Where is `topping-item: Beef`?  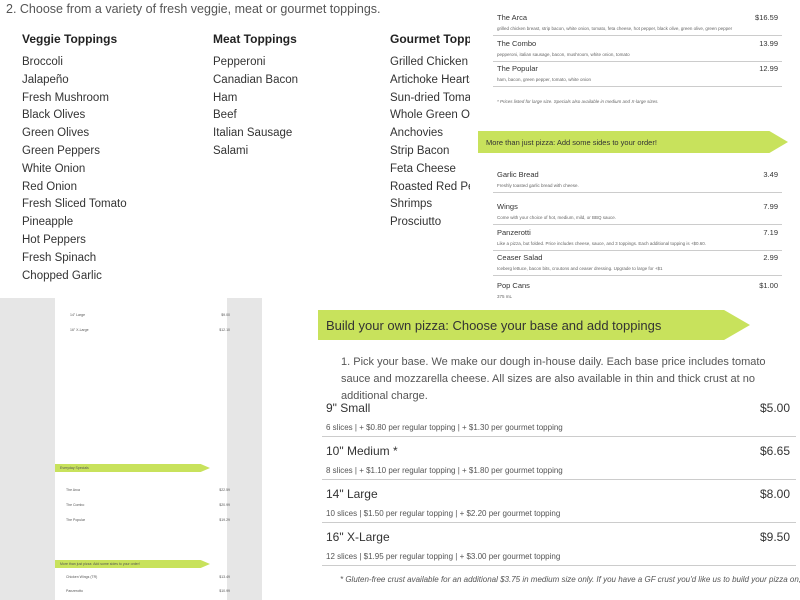 topping-item: Beef is located at coordinates (225, 115).